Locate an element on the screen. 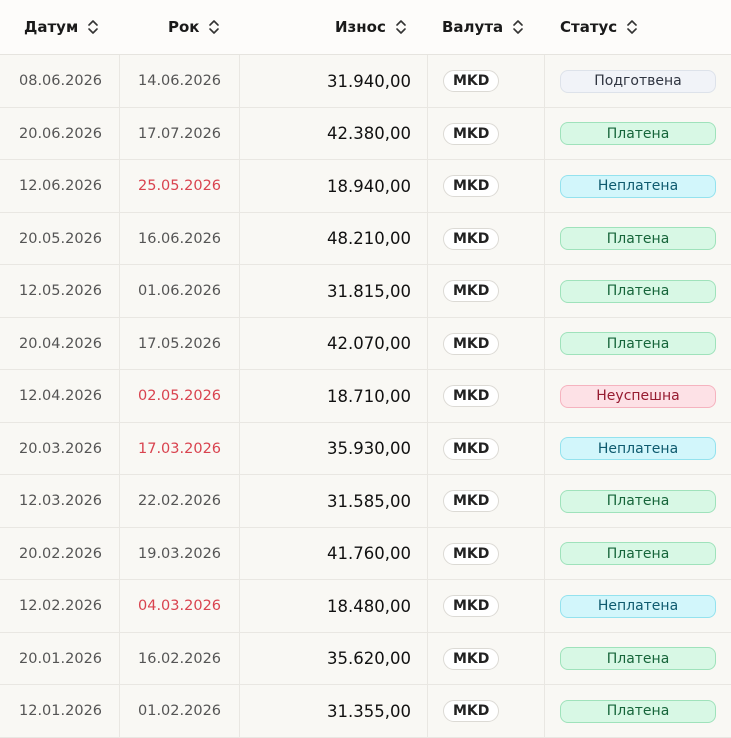  column-header: Датум is located at coordinates (61, 27).